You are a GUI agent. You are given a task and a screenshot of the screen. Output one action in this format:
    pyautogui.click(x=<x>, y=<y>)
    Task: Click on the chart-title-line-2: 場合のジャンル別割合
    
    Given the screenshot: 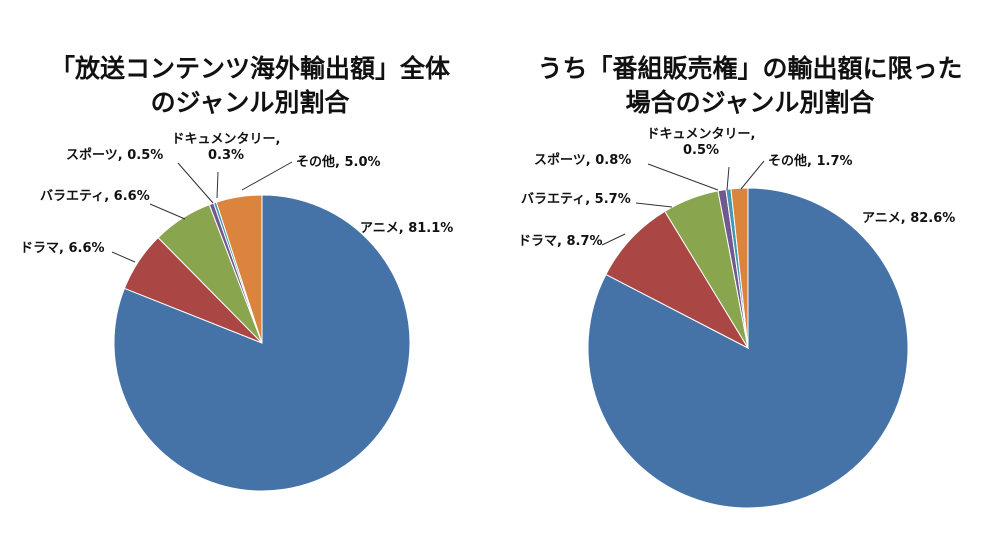 What is the action you would take?
    pyautogui.click(x=750, y=102)
    